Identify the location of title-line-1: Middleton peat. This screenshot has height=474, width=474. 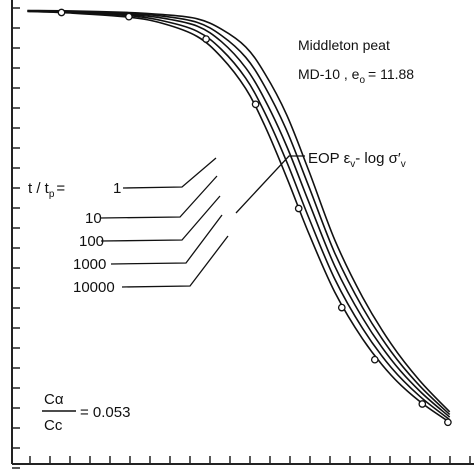
(344, 45).